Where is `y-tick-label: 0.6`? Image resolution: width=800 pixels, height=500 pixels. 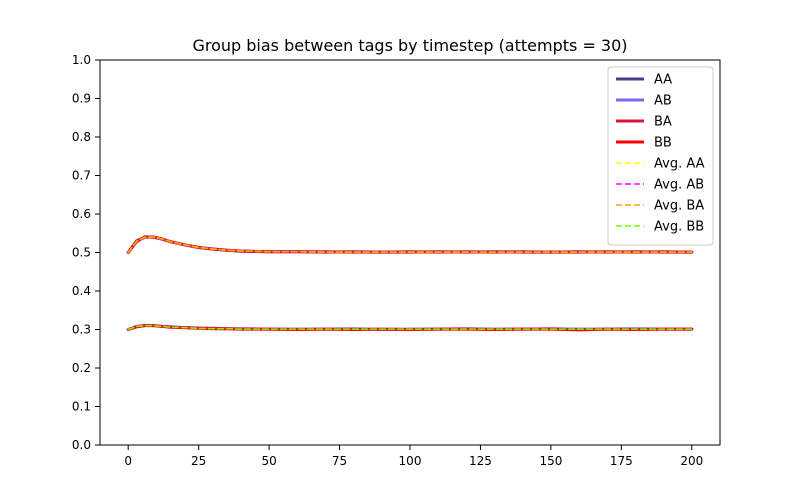 y-tick-label: 0.6 is located at coordinates (81, 214).